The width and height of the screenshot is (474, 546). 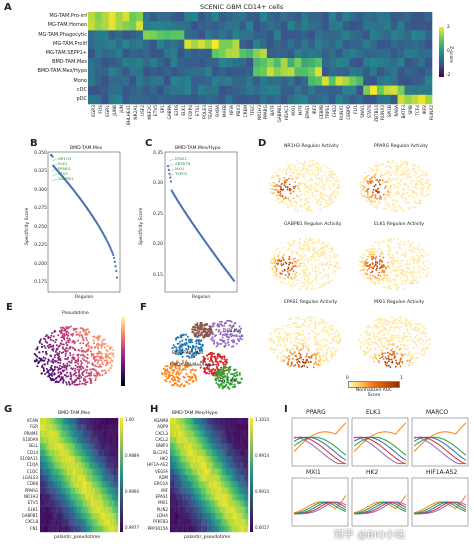 I want to click on cluster-label-mes: BMD-TAM.Mes, so click(x=188, y=353).